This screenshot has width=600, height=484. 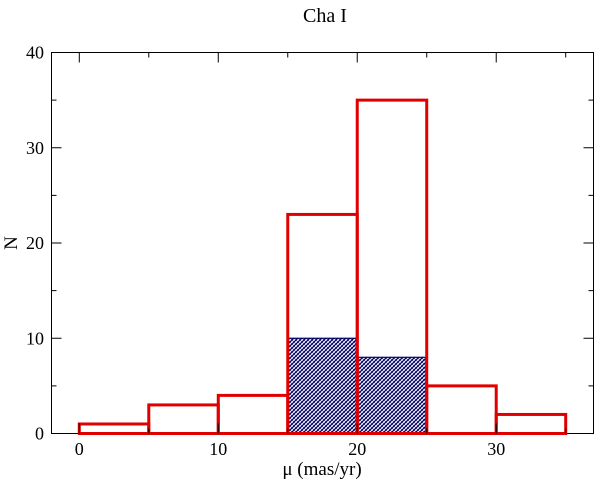 What do you see at coordinates (357, 449) in the screenshot?
I see `x-tick-label: 20` at bounding box center [357, 449].